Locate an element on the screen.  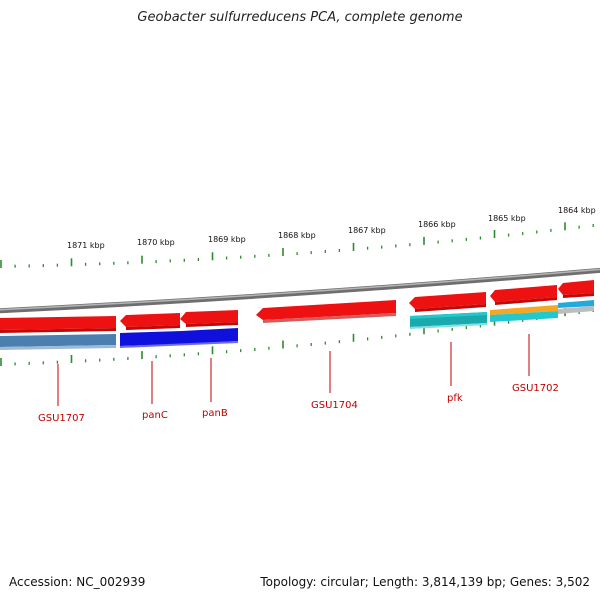
feature-track-bottom is located at coordinates (297, 325).